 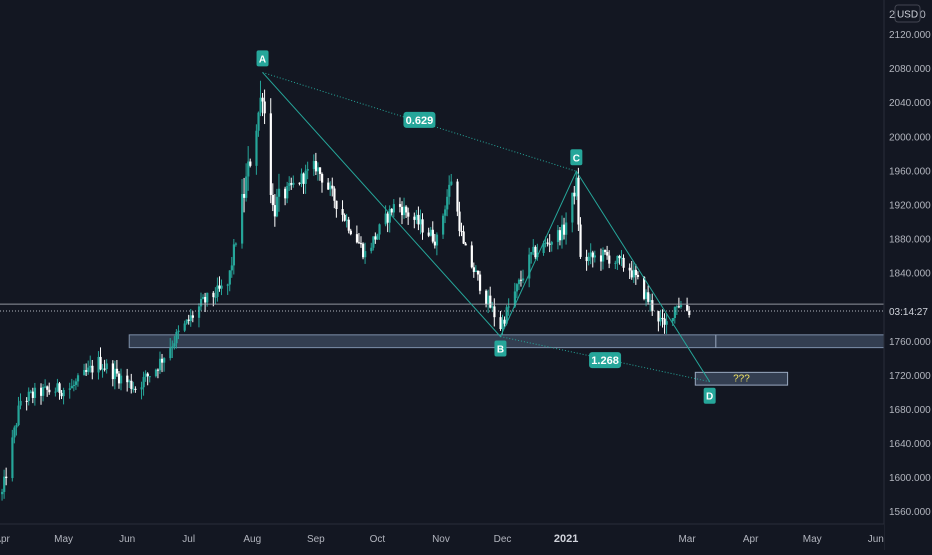 What do you see at coordinates (262, 58) in the screenshot?
I see `point-label-a` at bounding box center [262, 58].